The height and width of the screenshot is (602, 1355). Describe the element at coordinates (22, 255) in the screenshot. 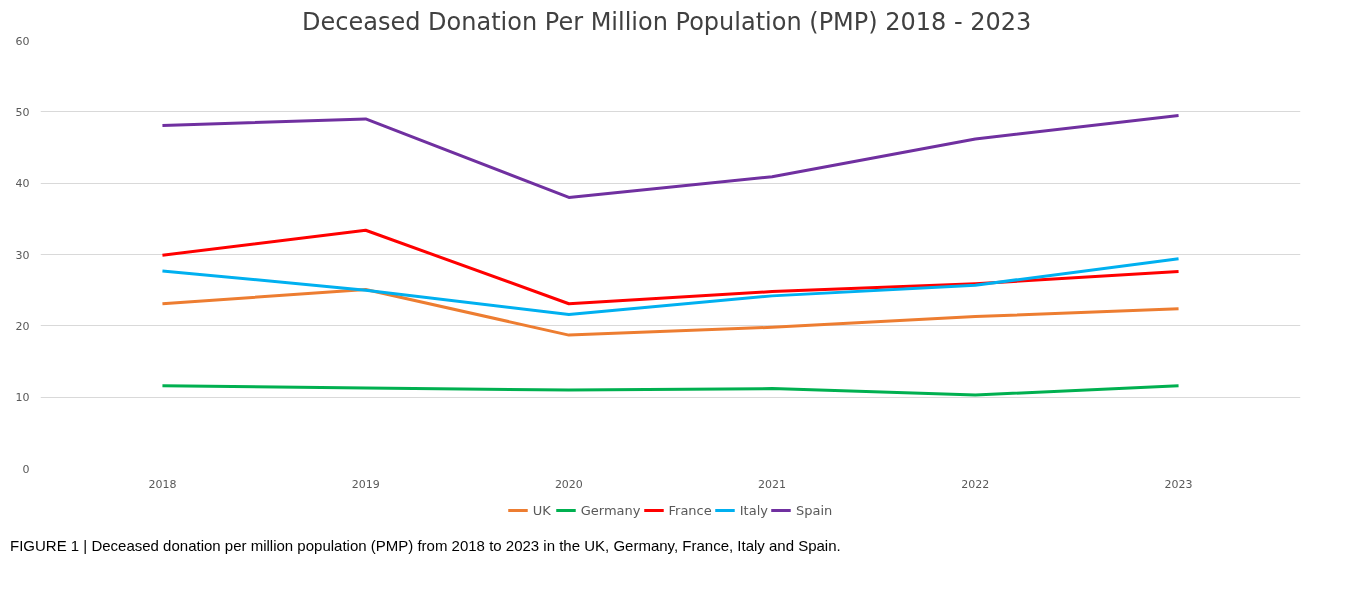

I see `y-tick-label: 30` at that location.